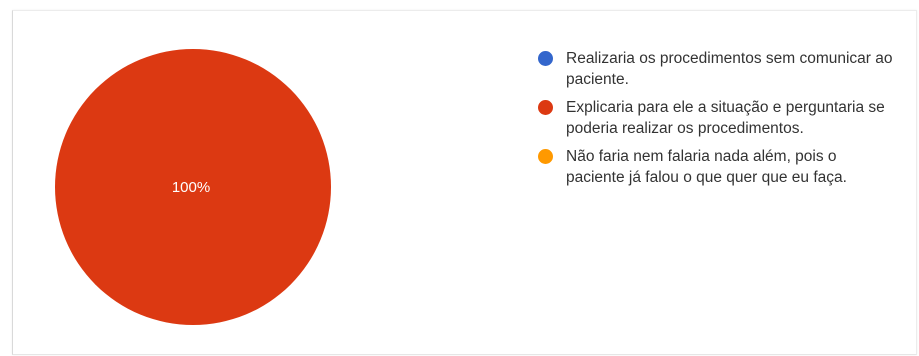 Image resolution: width=919 pixels, height=356 pixels. I want to click on pie-slice-label: 100%, so click(191, 187).